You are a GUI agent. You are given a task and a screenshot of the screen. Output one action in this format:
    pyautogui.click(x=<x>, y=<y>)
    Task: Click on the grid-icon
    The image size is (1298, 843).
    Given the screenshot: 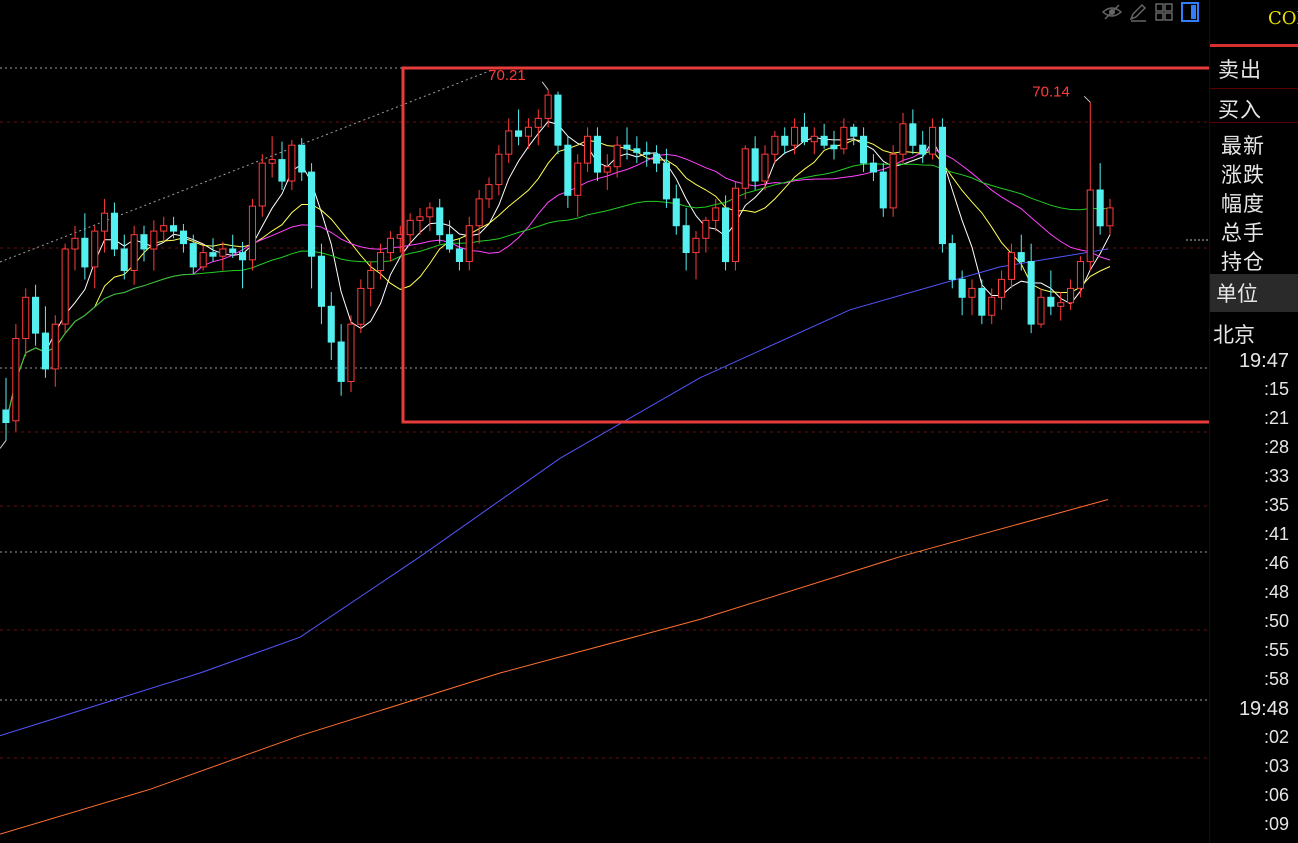 What is the action you would take?
    pyautogui.click(x=1164, y=12)
    